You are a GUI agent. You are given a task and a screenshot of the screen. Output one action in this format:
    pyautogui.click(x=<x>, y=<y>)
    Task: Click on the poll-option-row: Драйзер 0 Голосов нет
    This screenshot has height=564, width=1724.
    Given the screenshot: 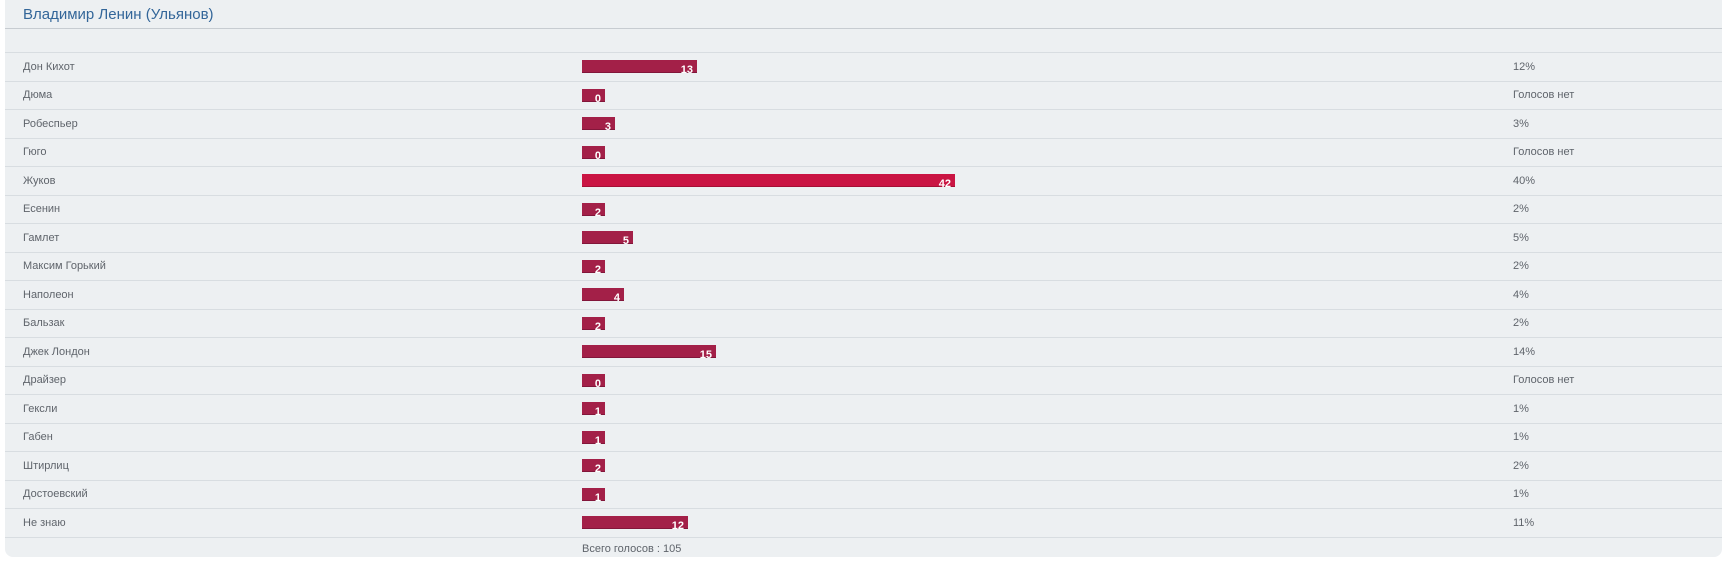 What is the action you would take?
    pyautogui.click(x=863, y=380)
    